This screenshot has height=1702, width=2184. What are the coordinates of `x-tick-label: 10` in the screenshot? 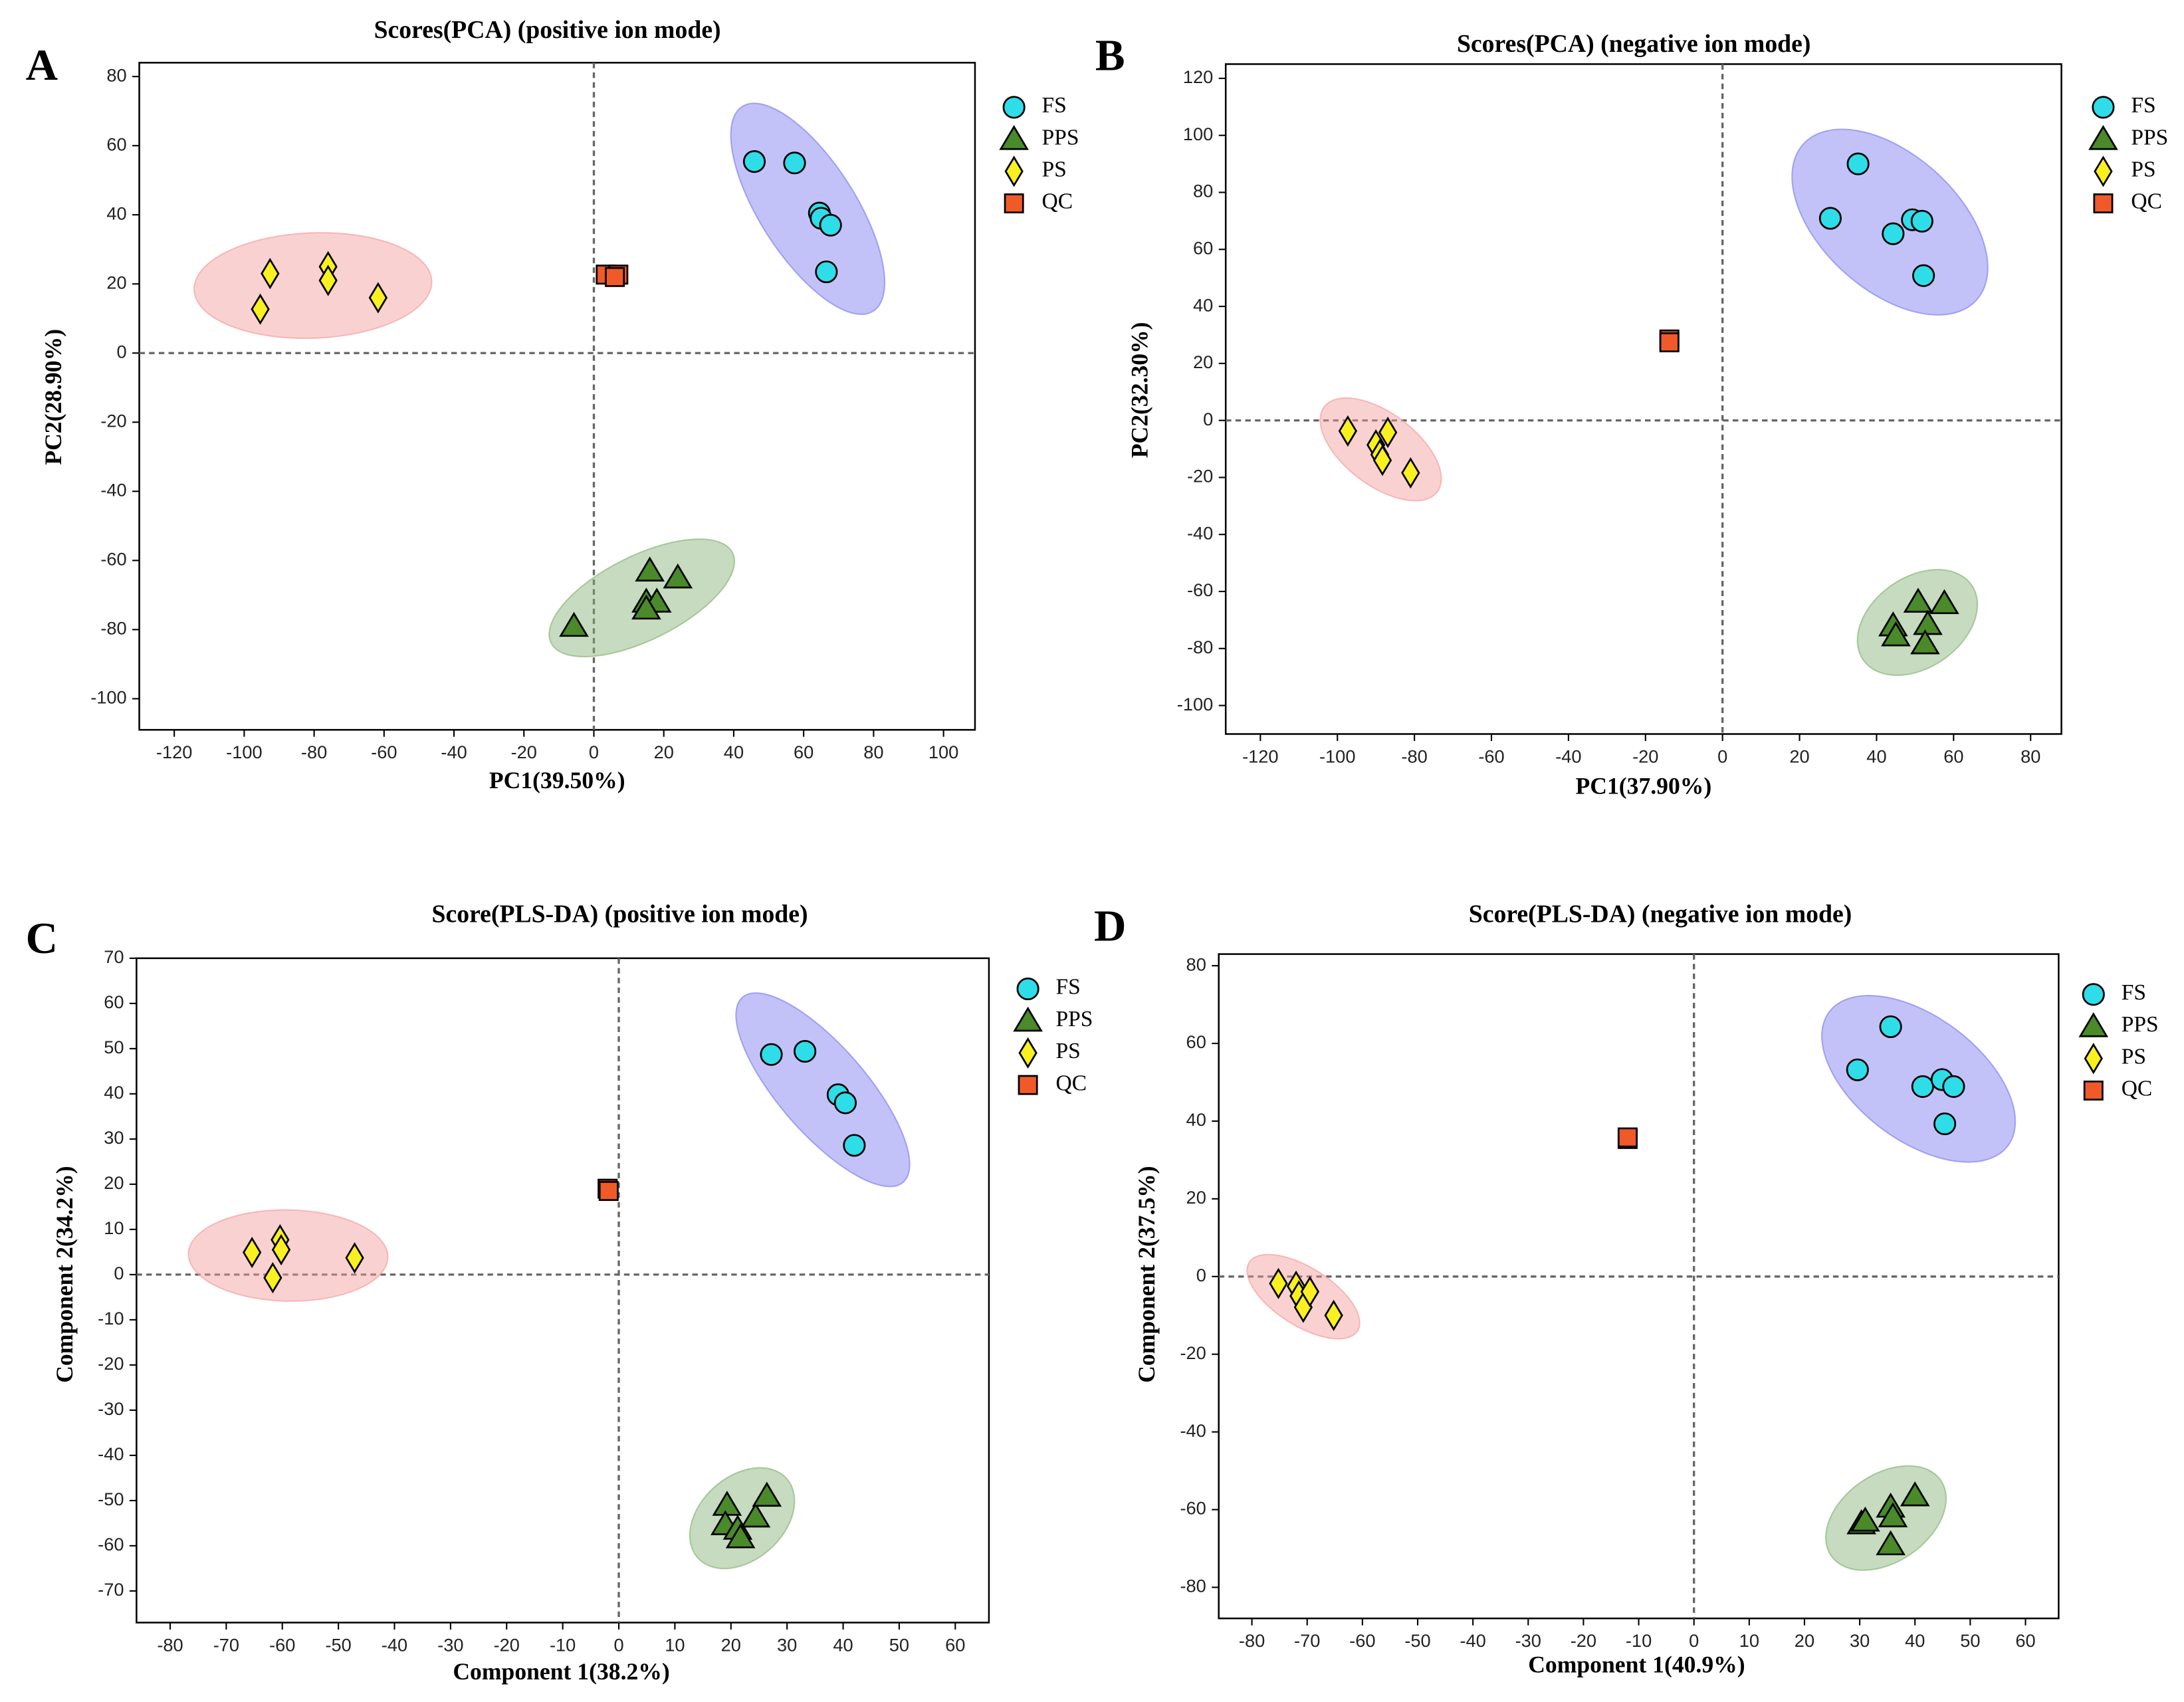 It's located at (675, 1644).